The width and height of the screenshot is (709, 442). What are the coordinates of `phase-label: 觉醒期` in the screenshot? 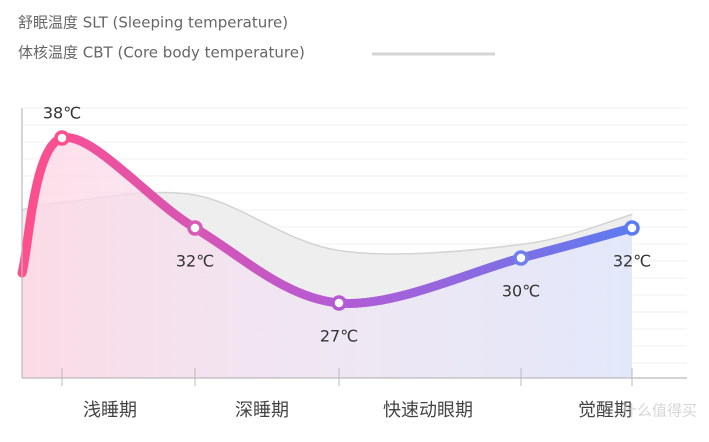 It's located at (605, 410).